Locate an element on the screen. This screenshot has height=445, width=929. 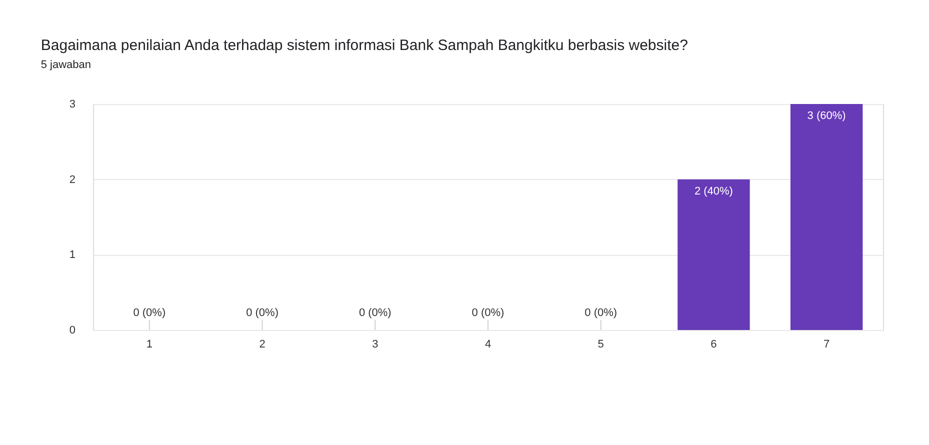
chart-subtitle: 5 jawaban is located at coordinates (66, 65).